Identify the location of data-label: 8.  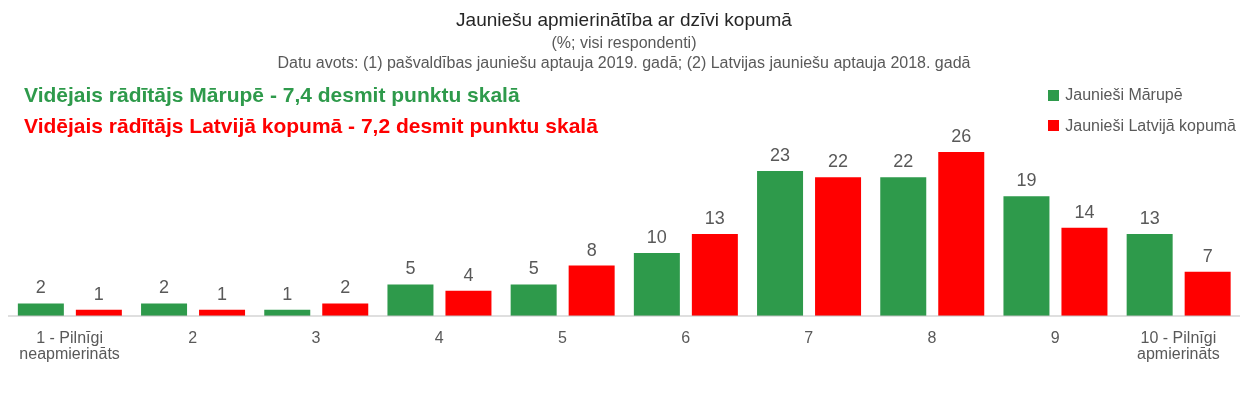
(591, 249).